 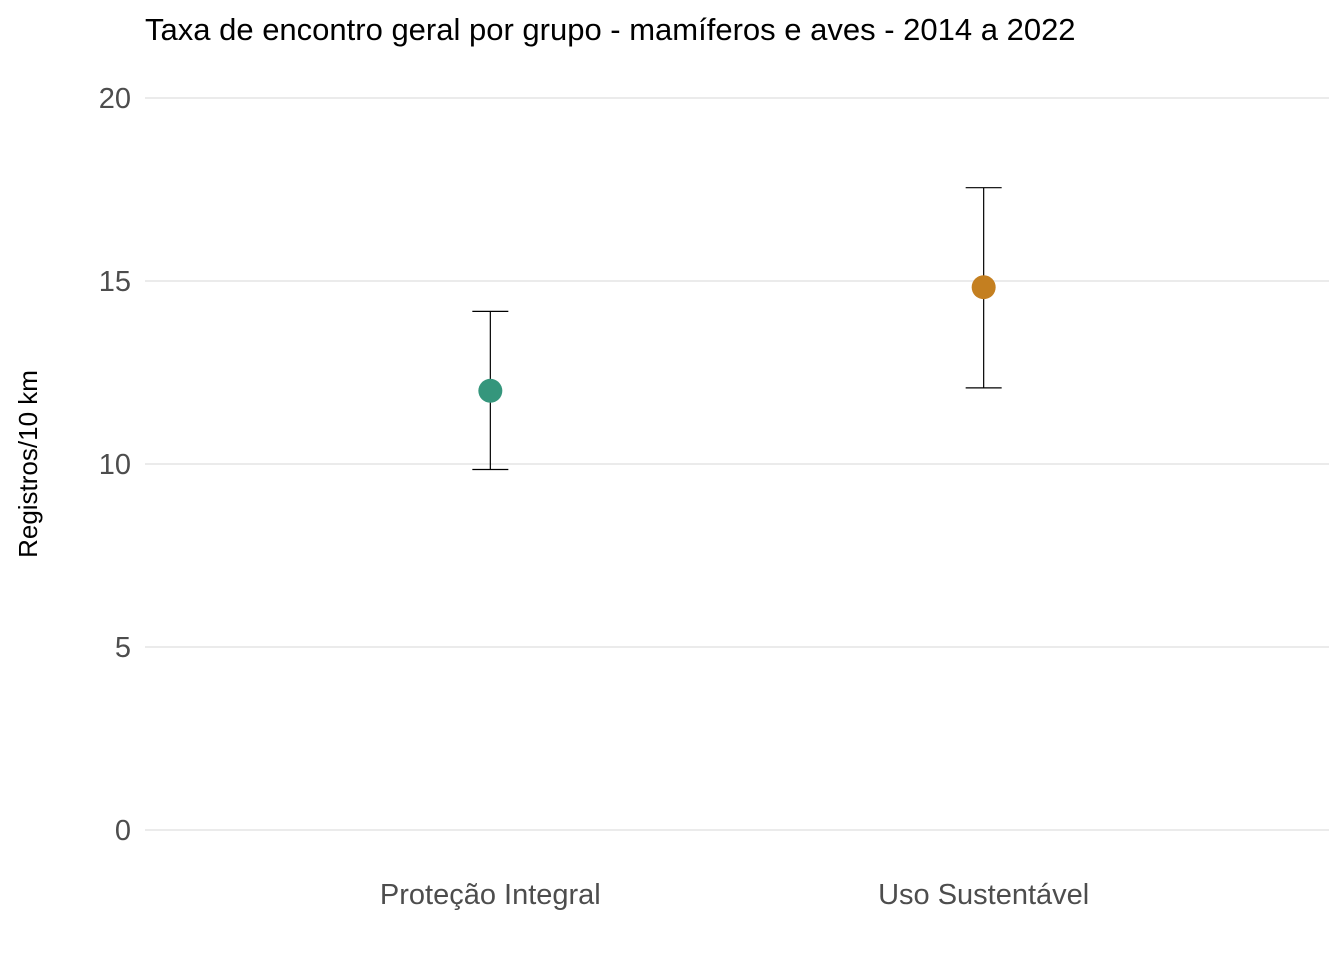 I want to click on y-tick-label-10: 10, so click(x=115, y=465).